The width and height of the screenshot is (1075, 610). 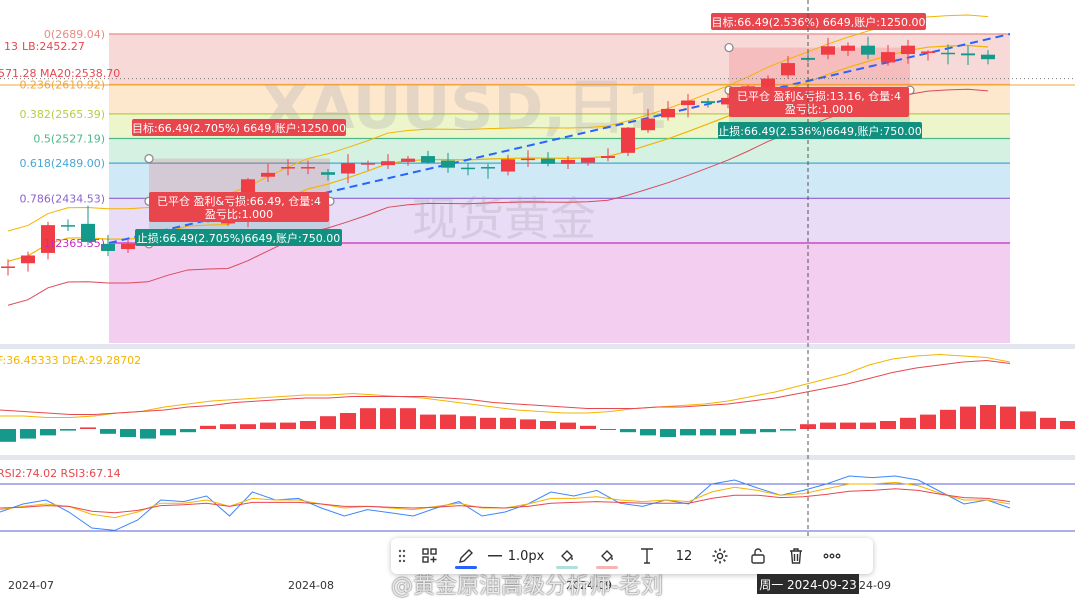 I want to click on background-color-button, so click(x=607, y=556).